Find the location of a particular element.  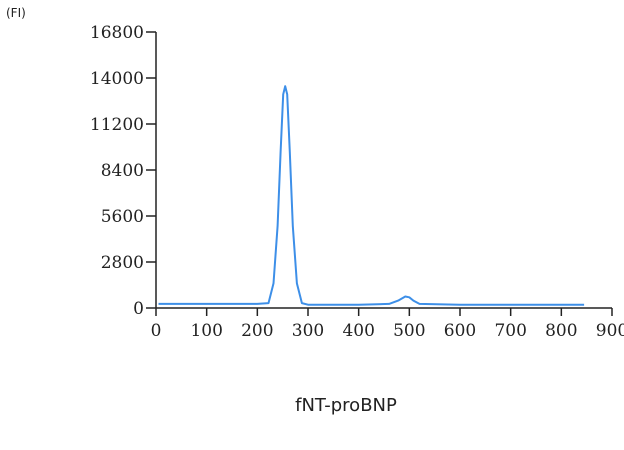

x-tick-label: 700 is located at coordinates (510, 331).